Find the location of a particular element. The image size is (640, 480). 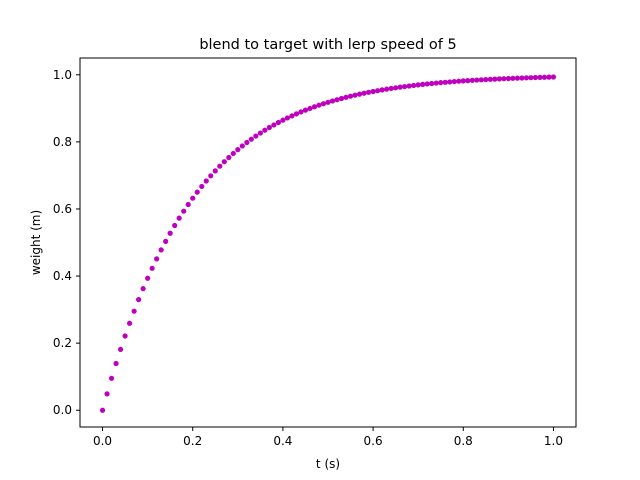

x-tick-label: 0.0 is located at coordinates (102, 441).